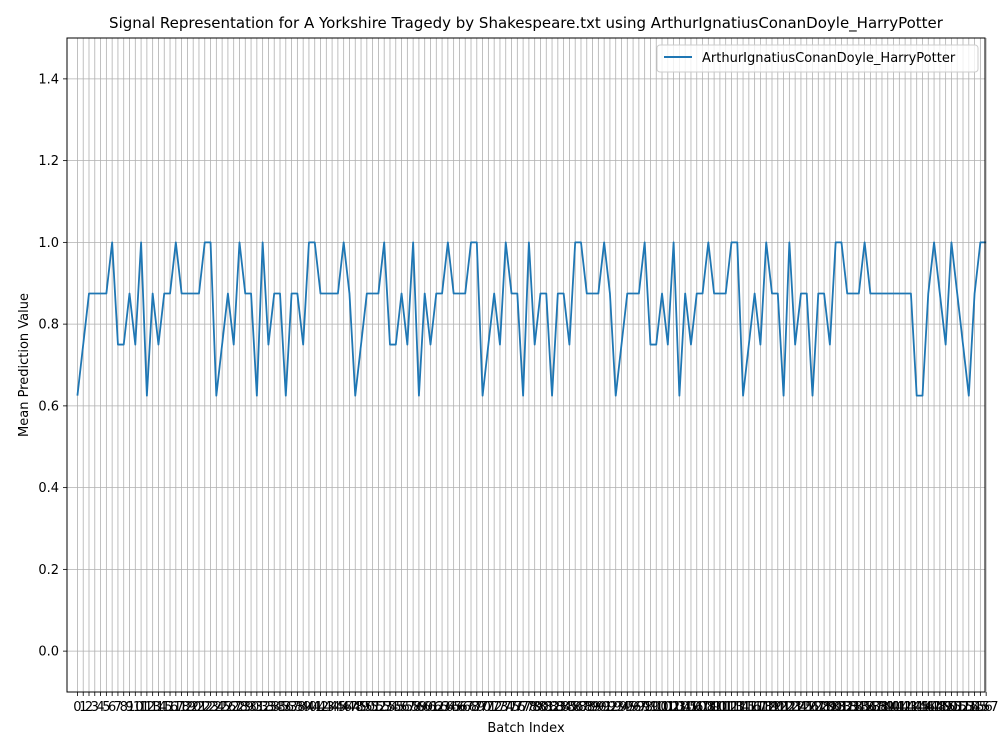 The image size is (1000, 750). I want to click on x-tick-label: 118, so click(760, 707).